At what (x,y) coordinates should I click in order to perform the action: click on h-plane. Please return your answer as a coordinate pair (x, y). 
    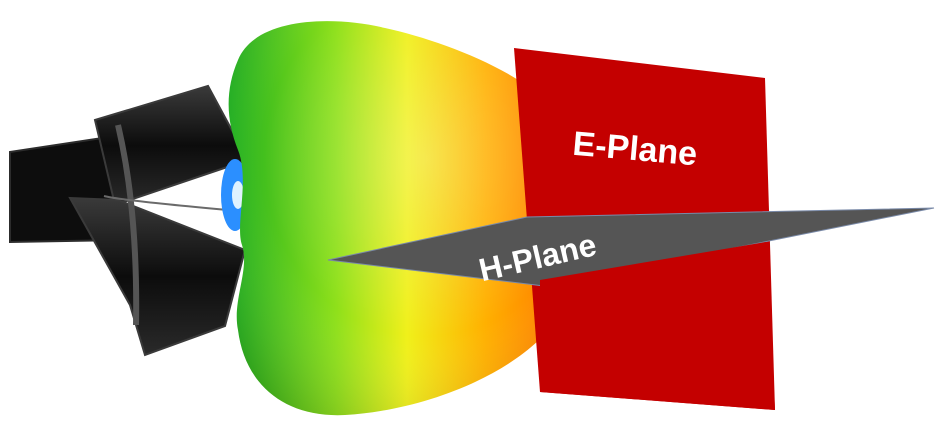
    Looking at the image, I should click on (631, 247).